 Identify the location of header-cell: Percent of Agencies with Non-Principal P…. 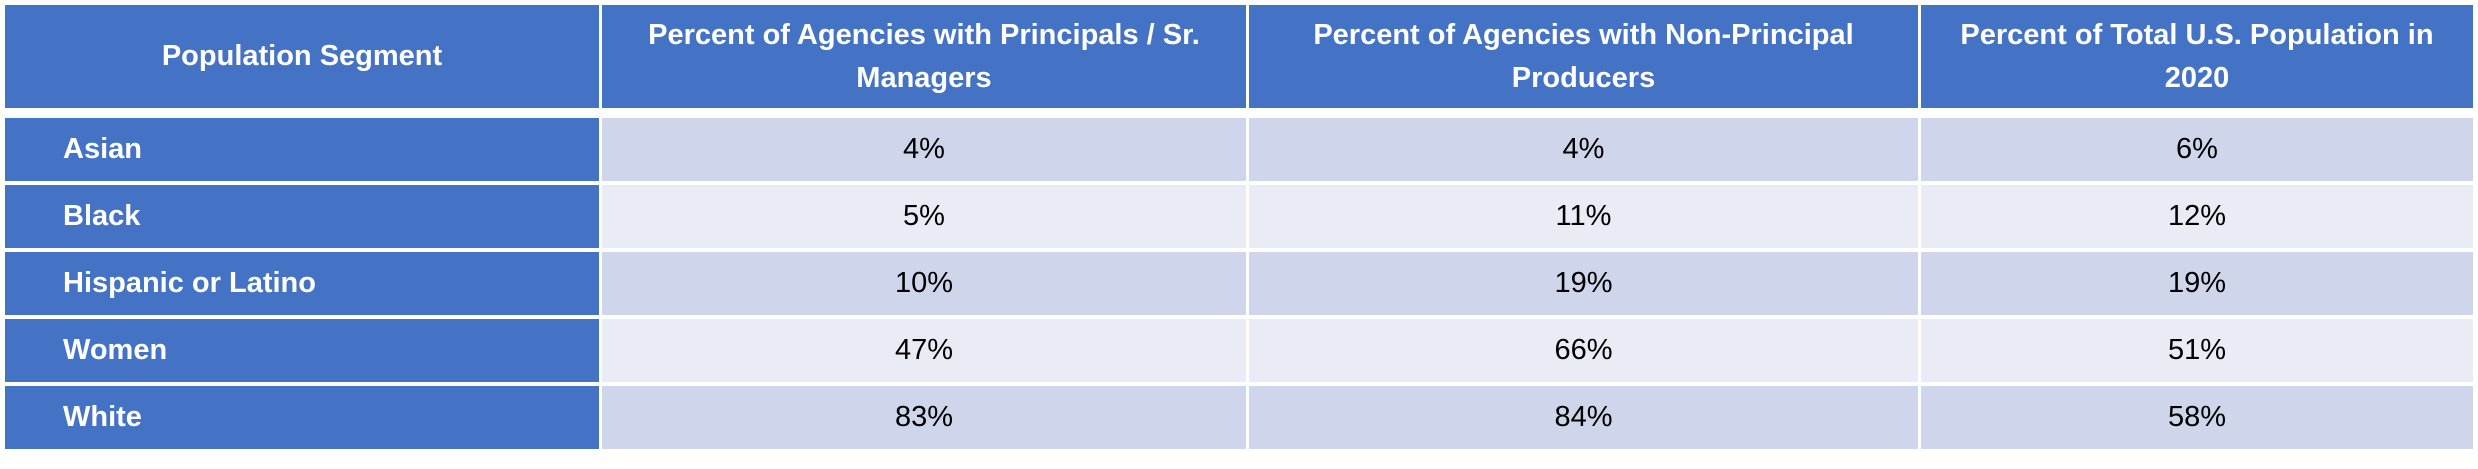
(1583, 56).